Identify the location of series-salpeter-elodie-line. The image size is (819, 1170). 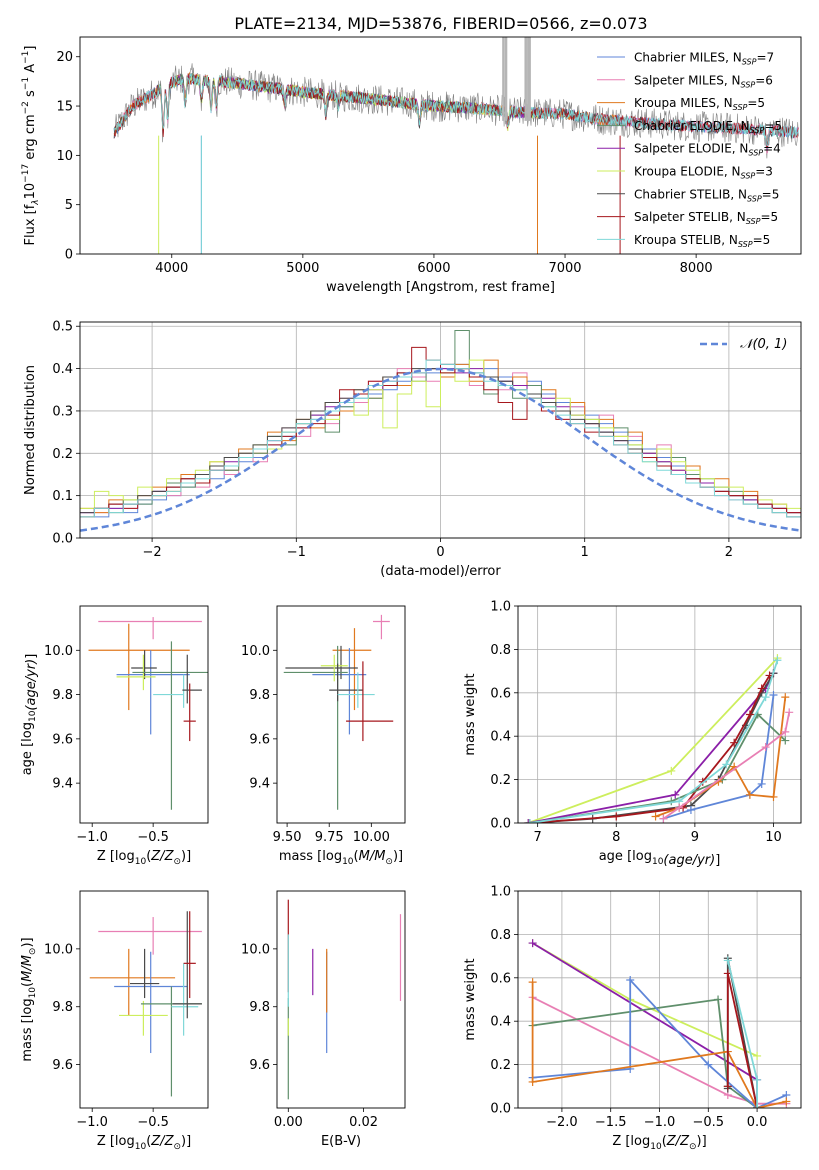
(645, 1025).